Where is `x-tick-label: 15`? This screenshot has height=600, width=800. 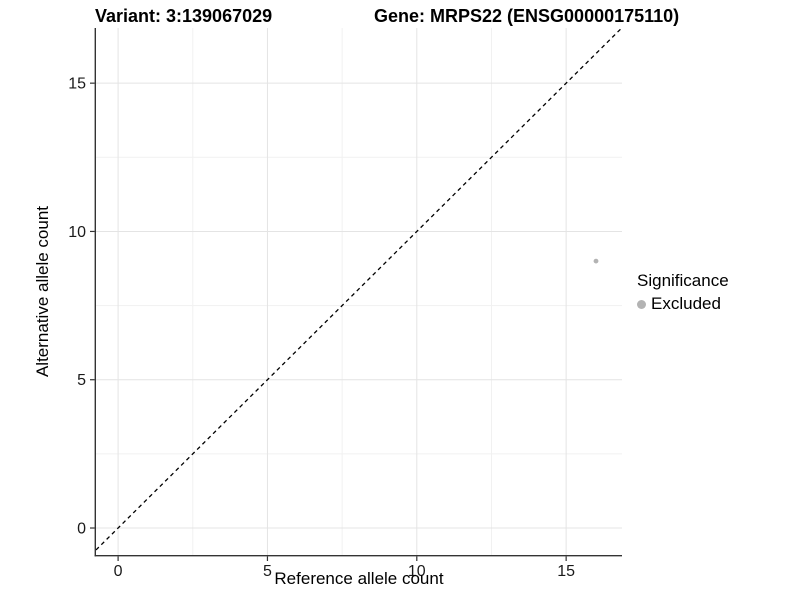 x-tick-label: 15 is located at coordinates (566, 571).